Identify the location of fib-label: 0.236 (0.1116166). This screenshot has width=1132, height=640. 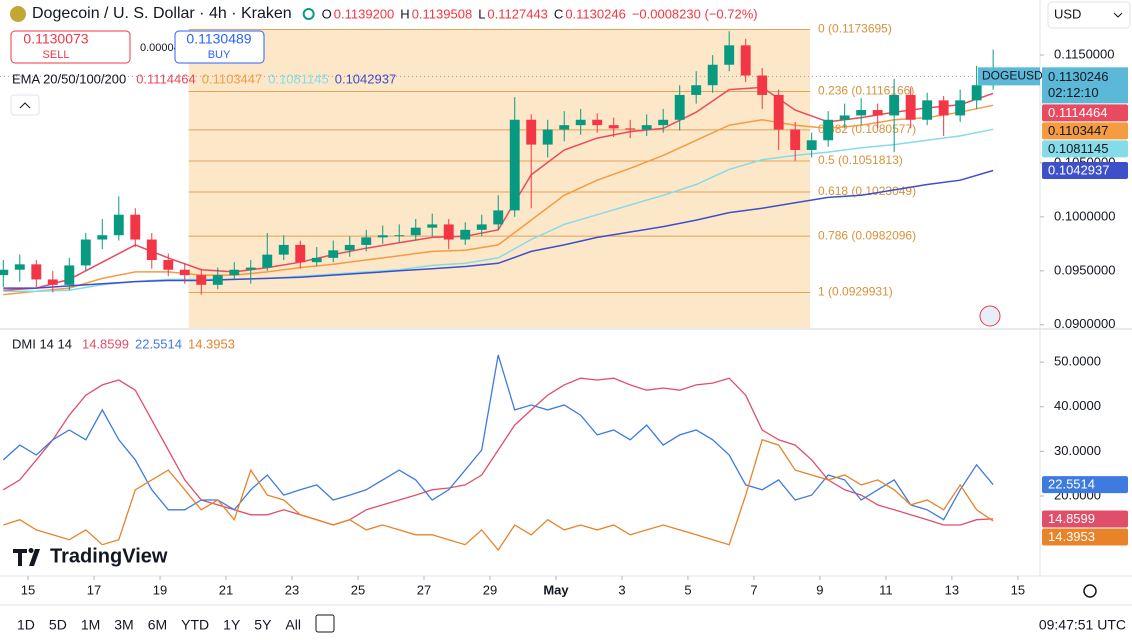
(866, 91).